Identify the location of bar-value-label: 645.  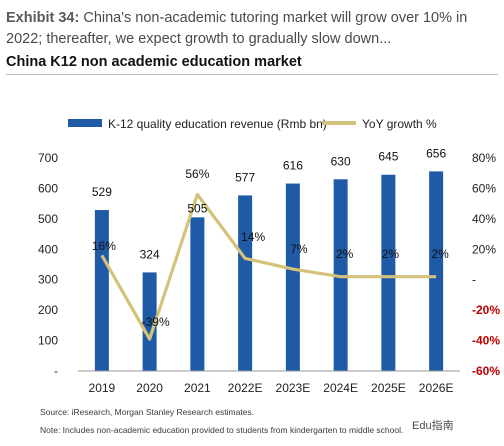
(388, 157).